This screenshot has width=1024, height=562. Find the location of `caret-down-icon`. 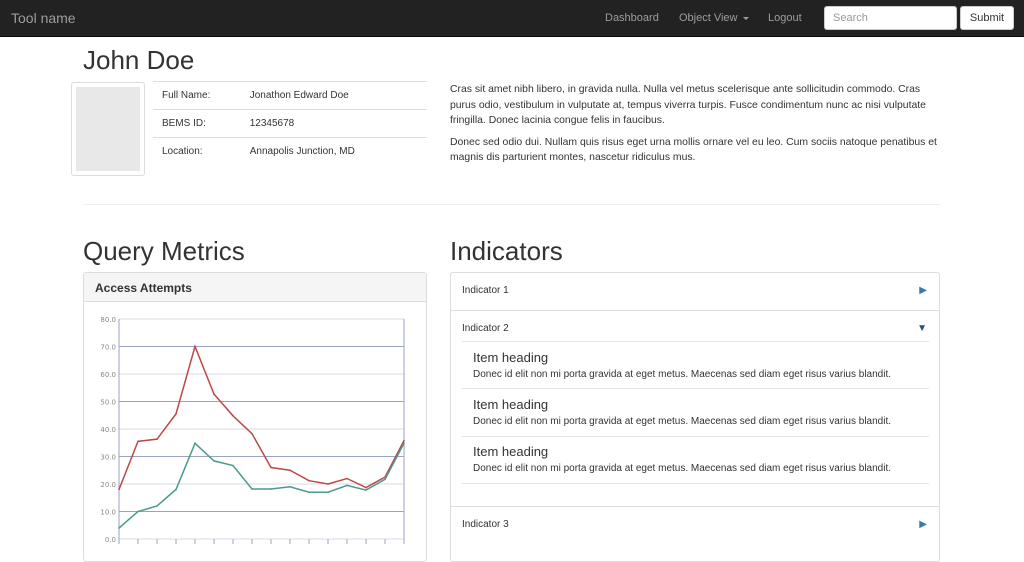

caret-down-icon is located at coordinates (745, 18).